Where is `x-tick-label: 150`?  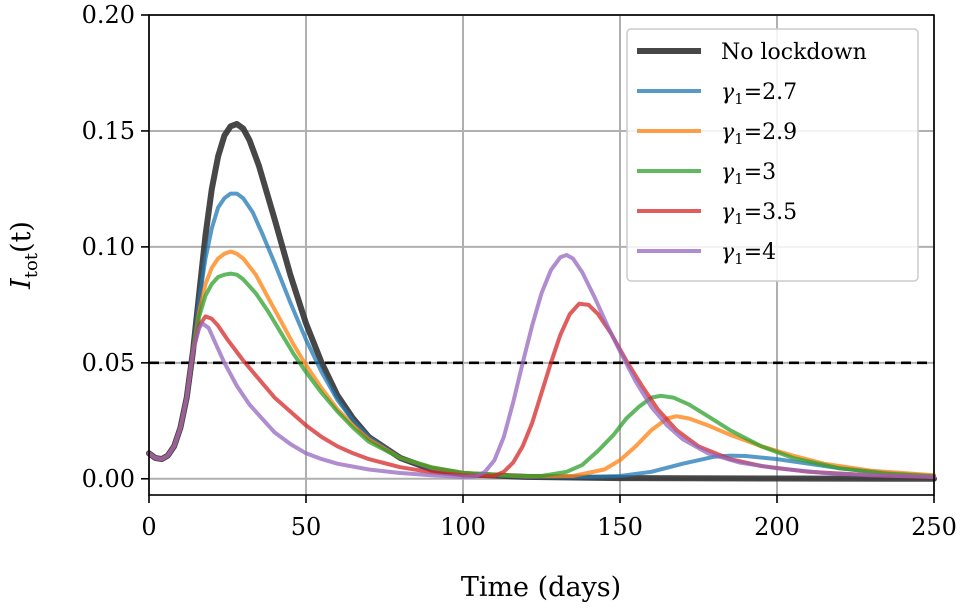
x-tick-label: 150 is located at coordinates (620, 527).